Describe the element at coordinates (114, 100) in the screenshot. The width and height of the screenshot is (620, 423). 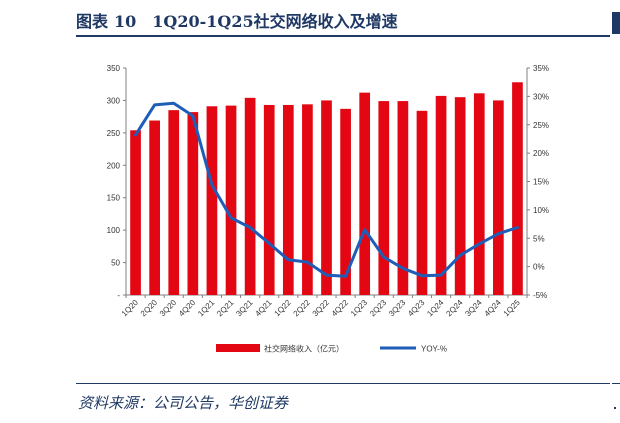
I see `left-tick-label: 300` at that location.